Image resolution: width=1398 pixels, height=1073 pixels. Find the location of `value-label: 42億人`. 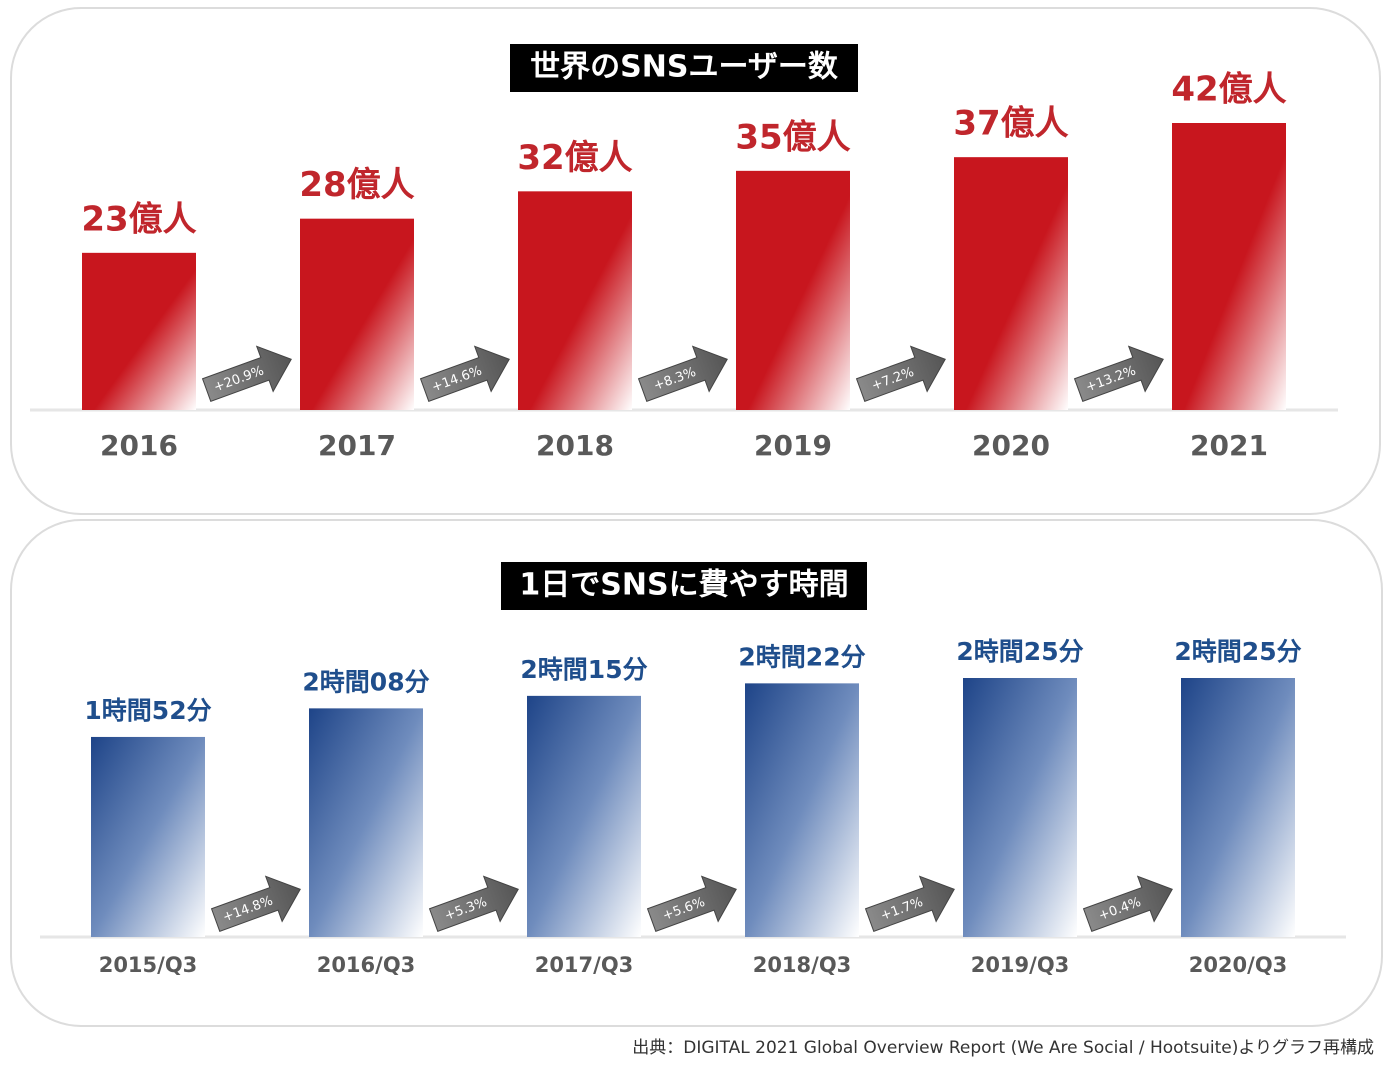

value-label: 42億人 is located at coordinates (1228, 90).